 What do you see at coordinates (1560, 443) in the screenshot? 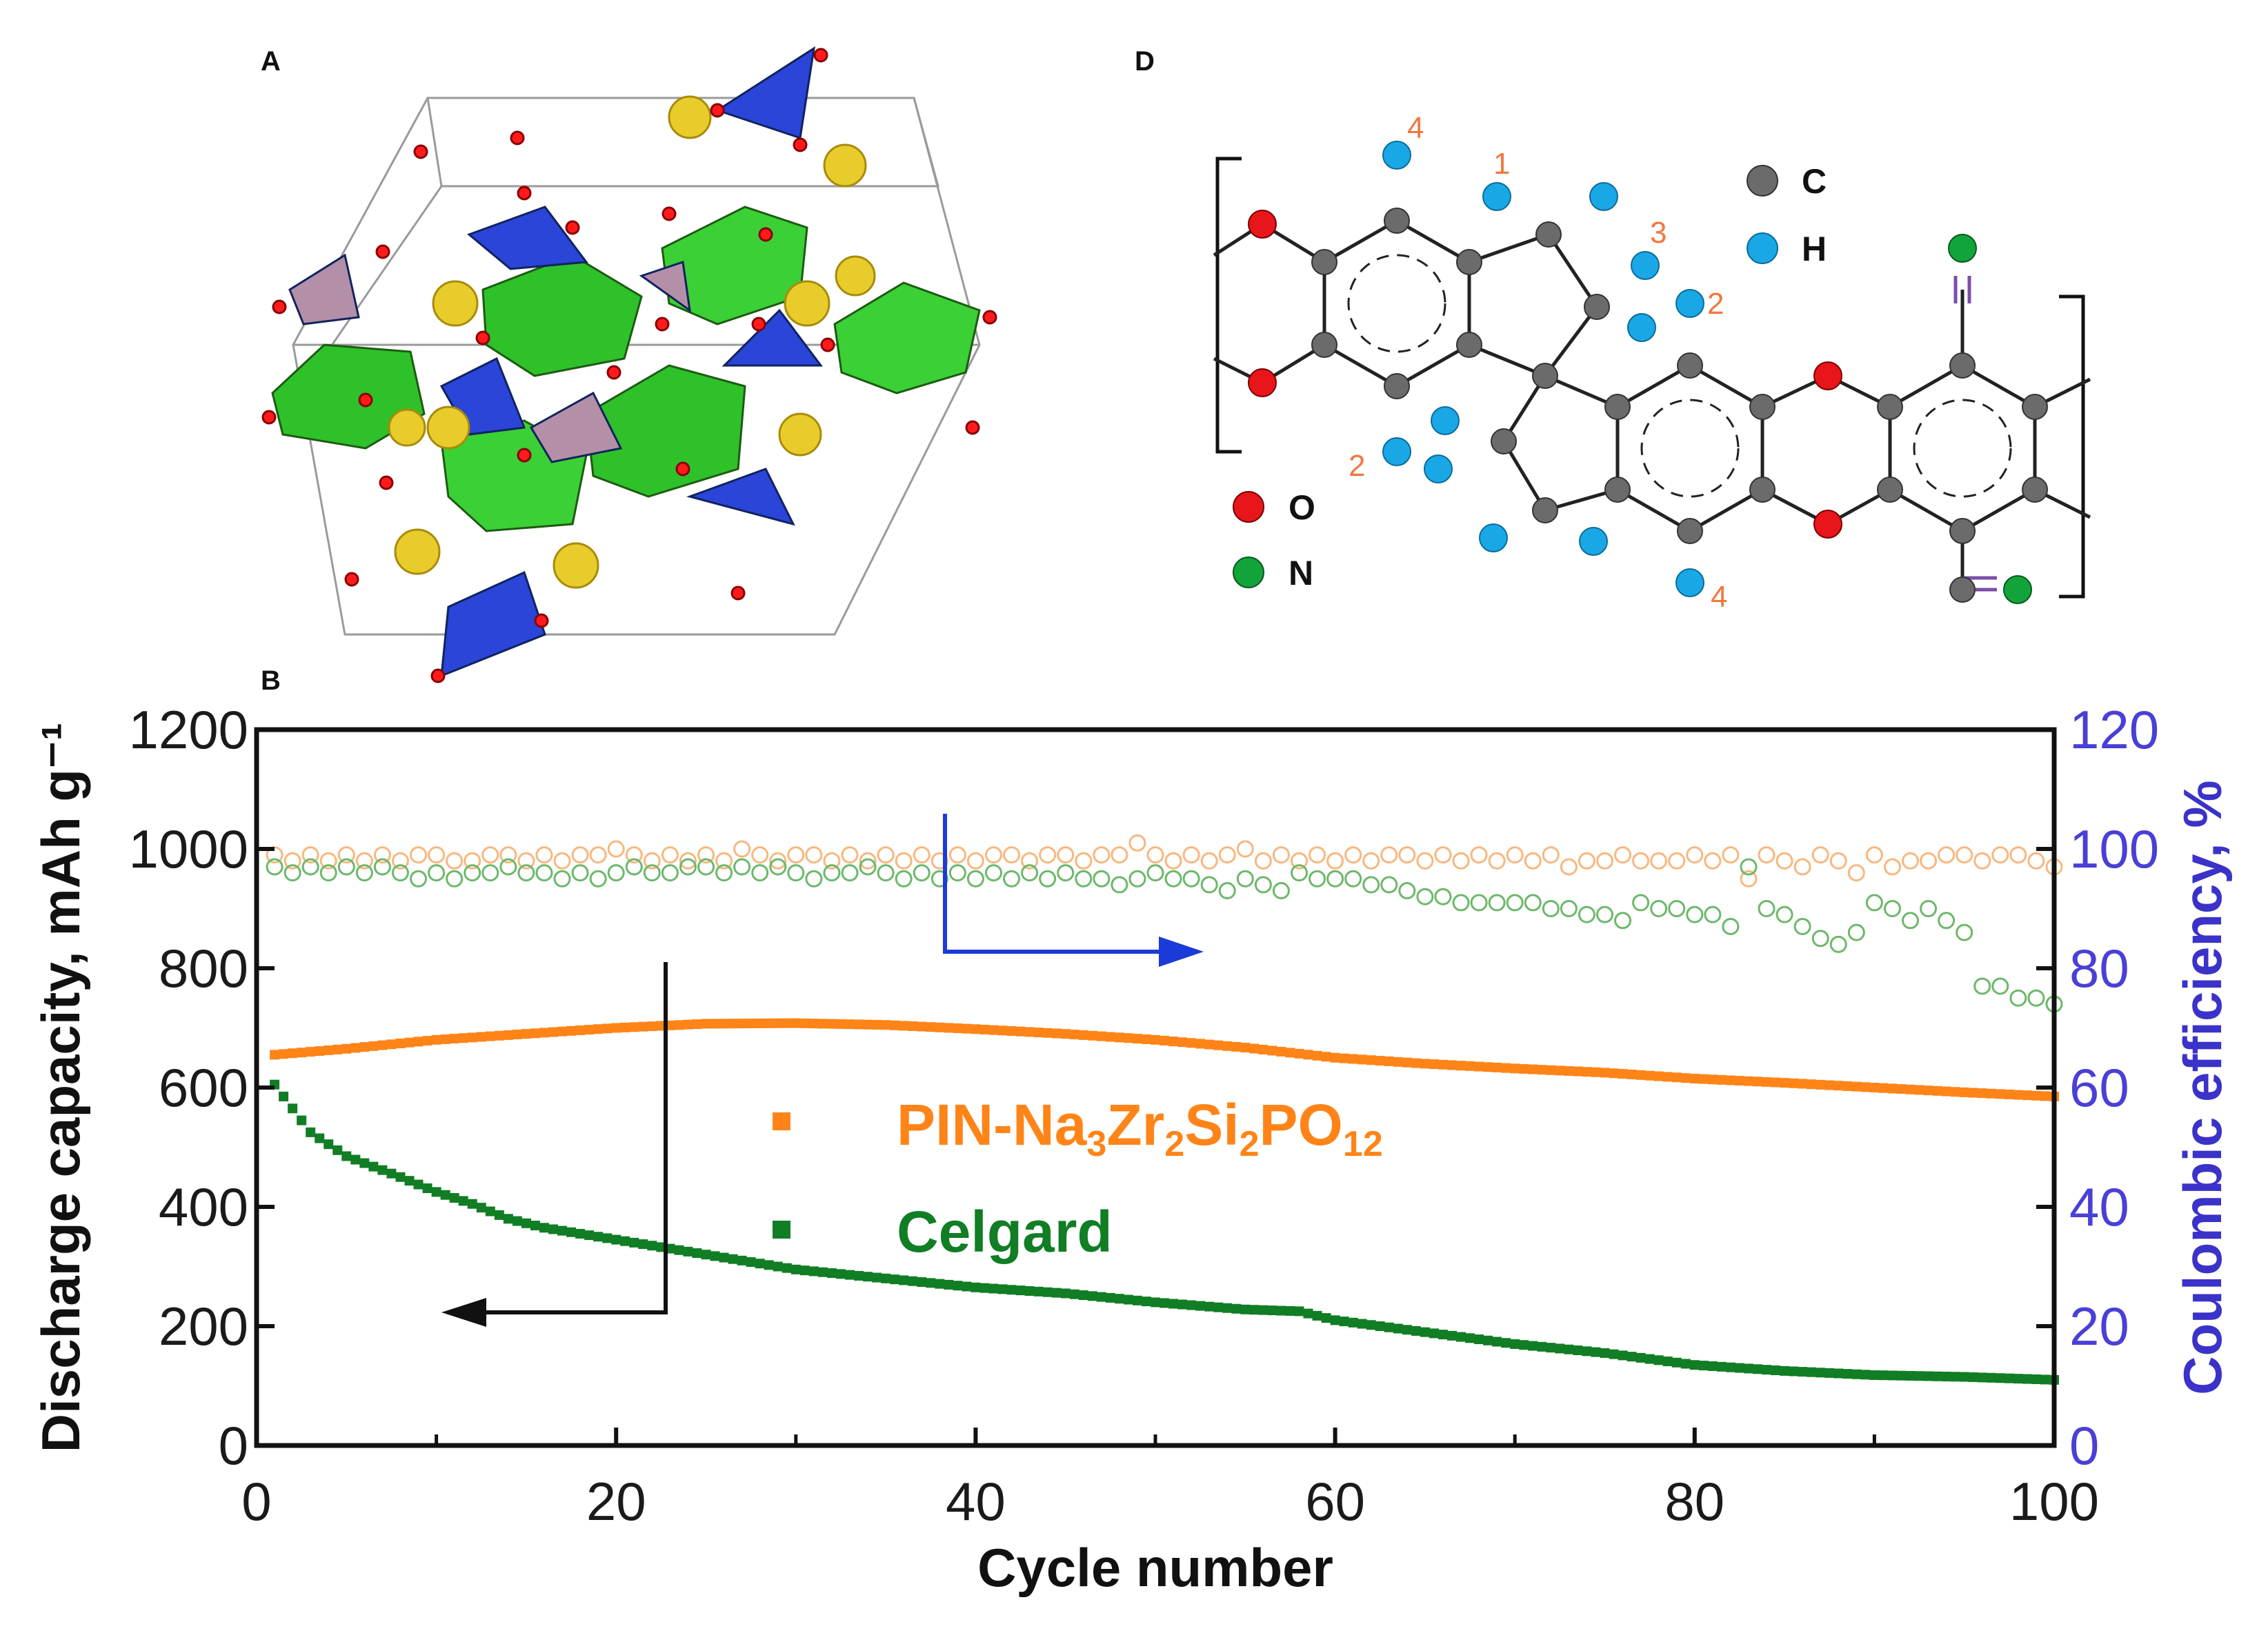
I see `bond-chain` at bounding box center [1560, 443].